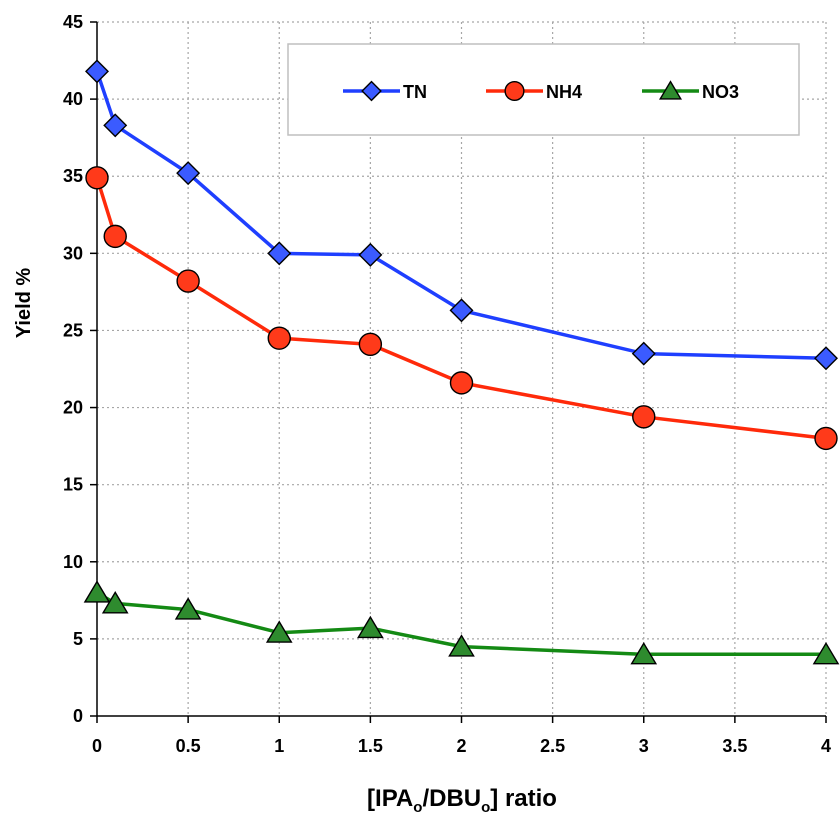  Describe the element at coordinates (564, 92) in the screenshot. I see `legend-label-nh4: NH4` at that location.